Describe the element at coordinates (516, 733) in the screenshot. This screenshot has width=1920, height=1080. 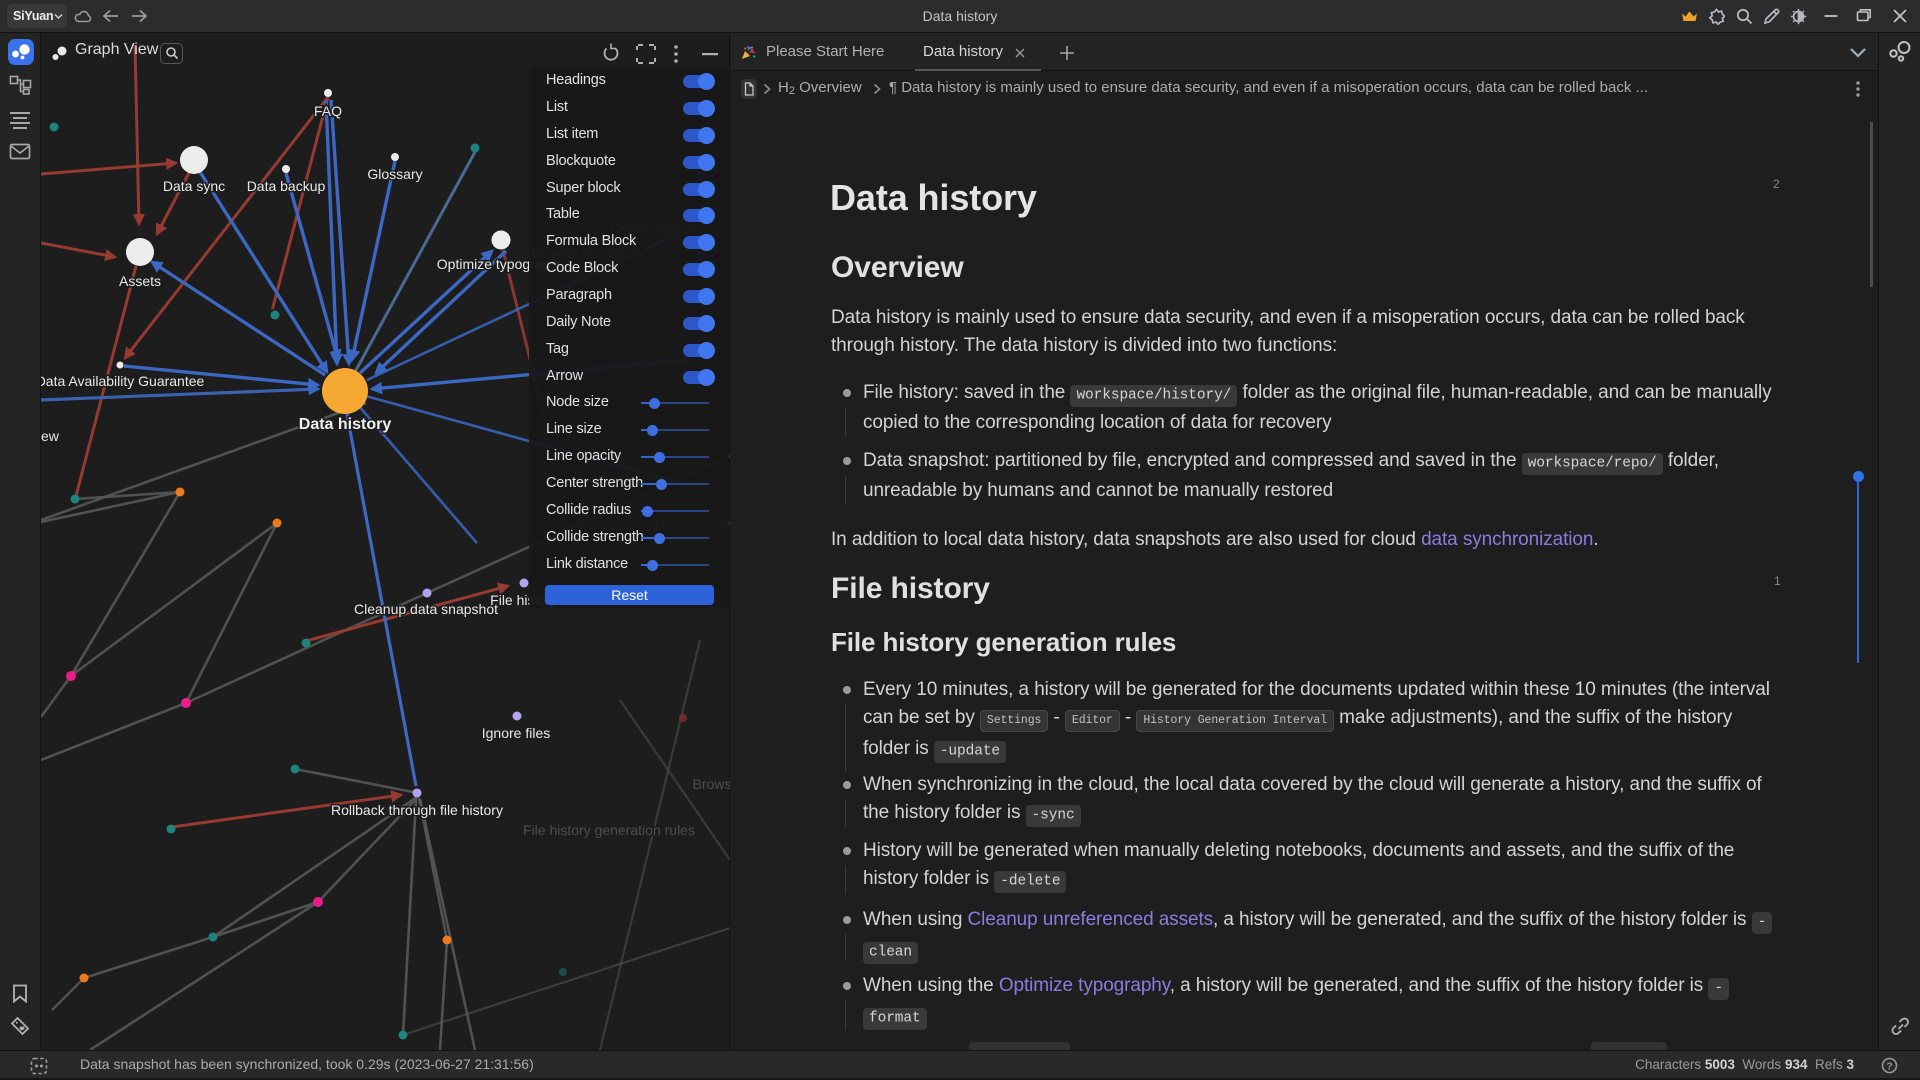
I see `svg-text: Ignore files` at that location.